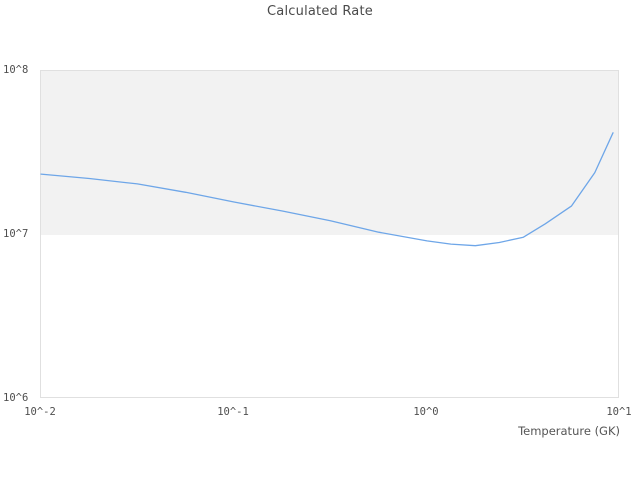  Describe the element at coordinates (16, 234) in the screenshot. I see `y-tick-1e7: 10^7` at that location.